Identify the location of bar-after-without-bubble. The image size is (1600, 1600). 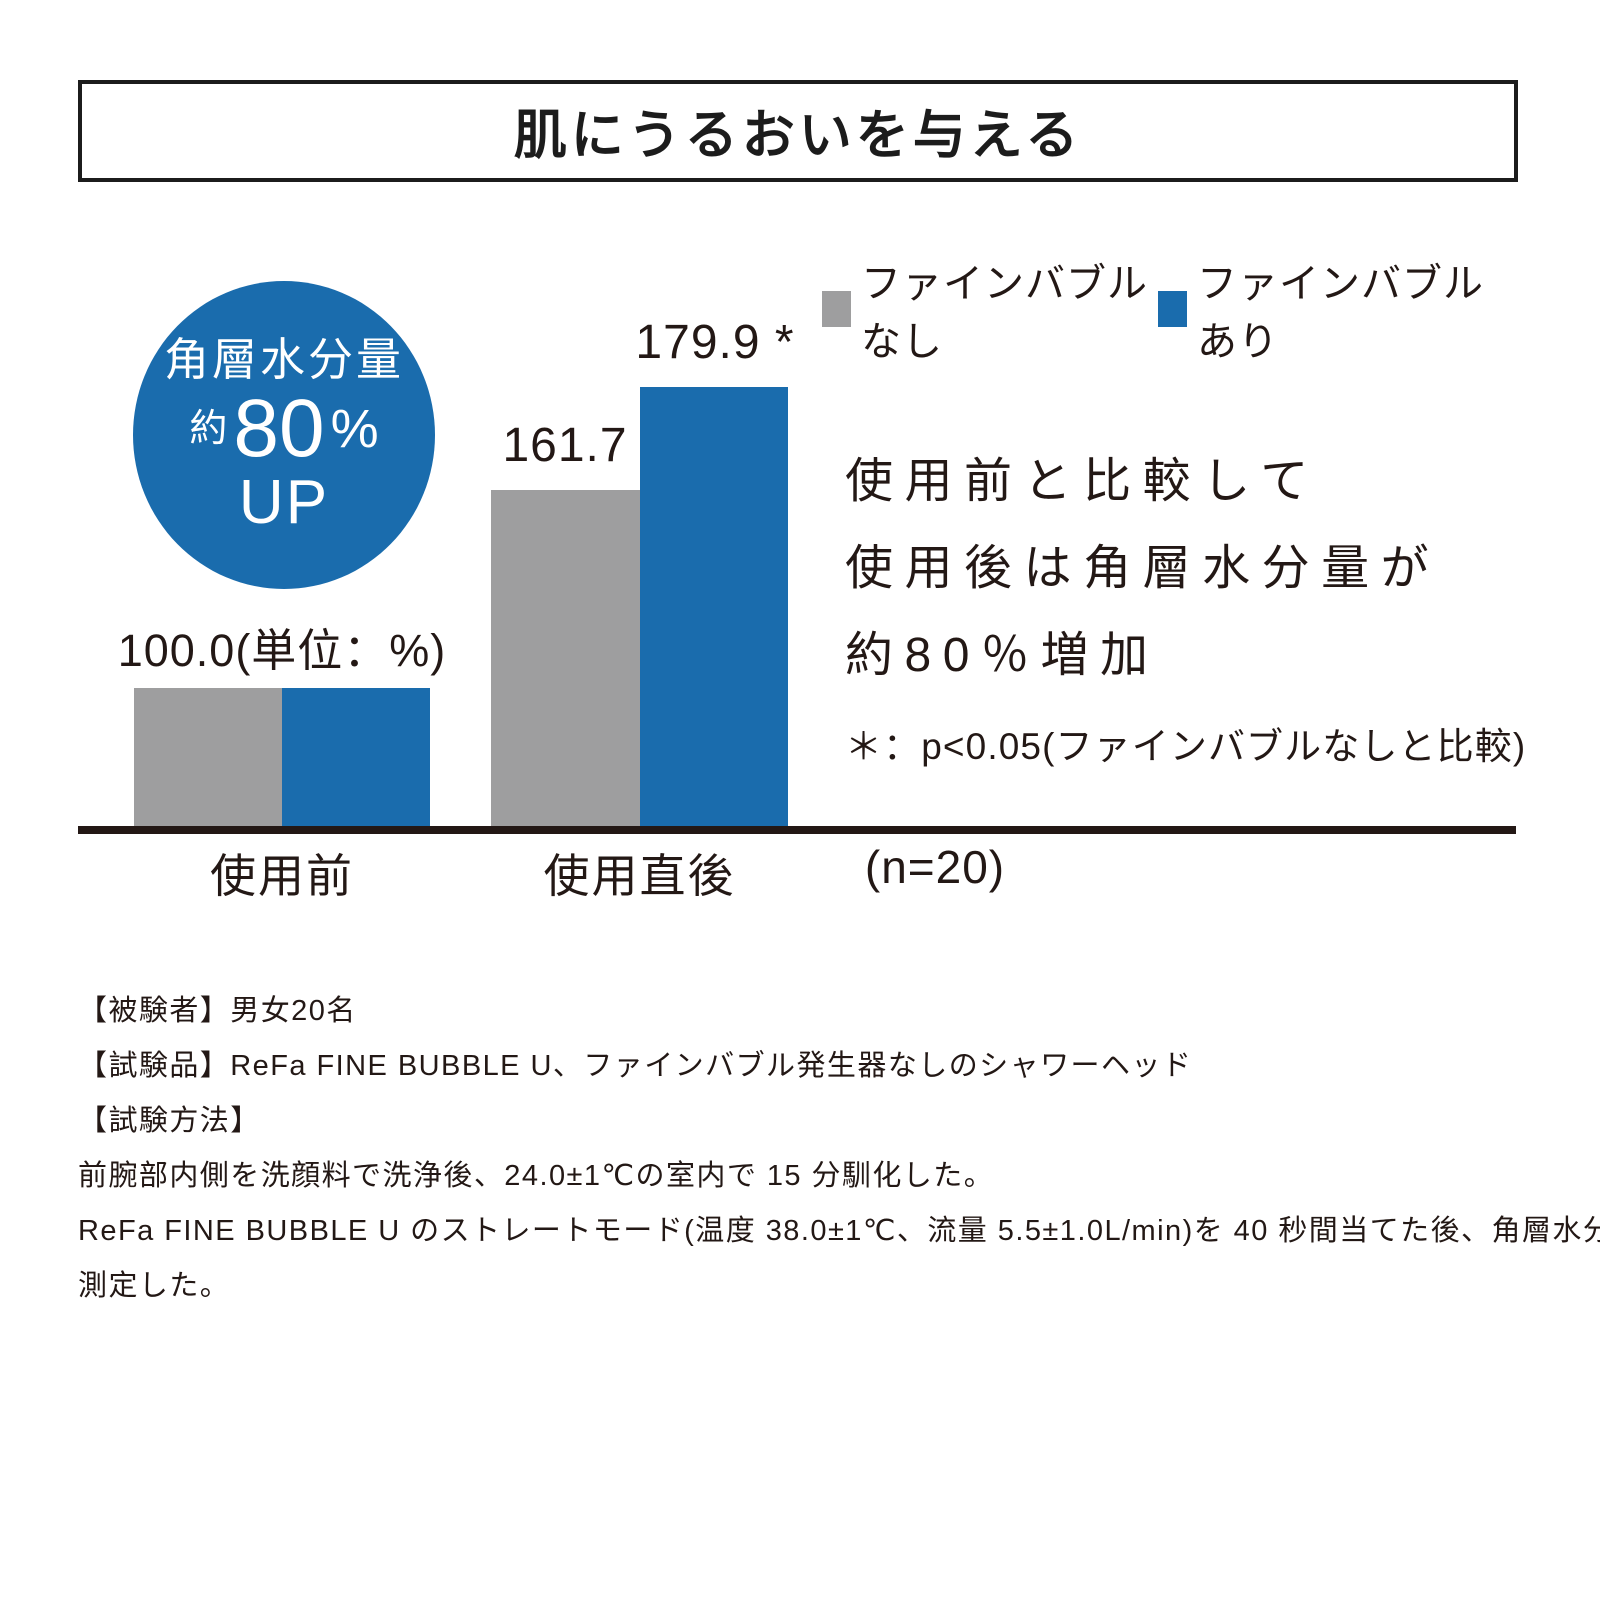
(565, 661).